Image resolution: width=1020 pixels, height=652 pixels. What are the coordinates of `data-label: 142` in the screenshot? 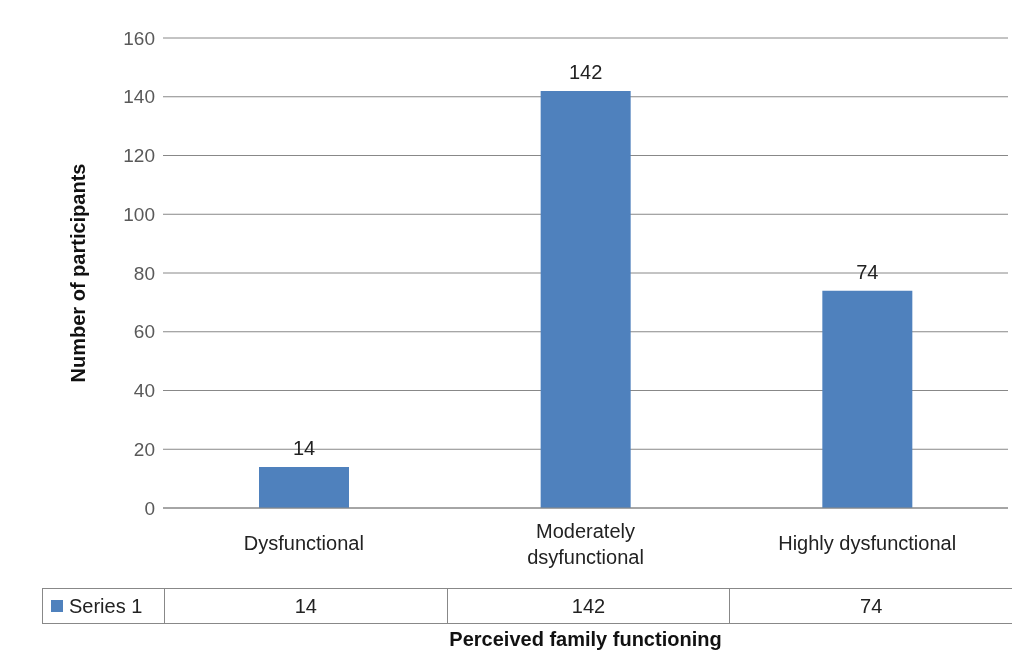 It's located at (585, 71).